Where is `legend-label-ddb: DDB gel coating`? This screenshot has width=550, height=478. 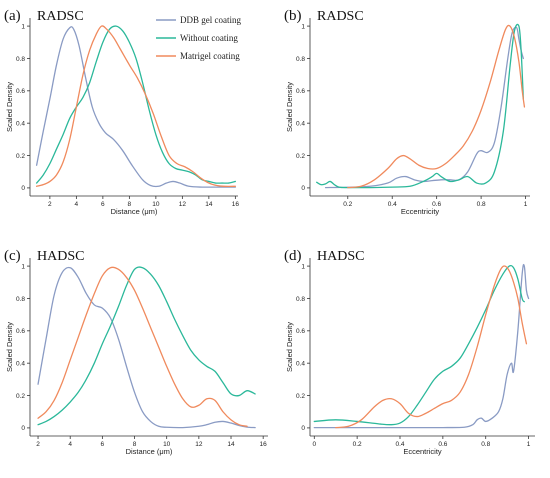
legend-label-ddb: DDB gel coating is located at coordinates (210, 20).